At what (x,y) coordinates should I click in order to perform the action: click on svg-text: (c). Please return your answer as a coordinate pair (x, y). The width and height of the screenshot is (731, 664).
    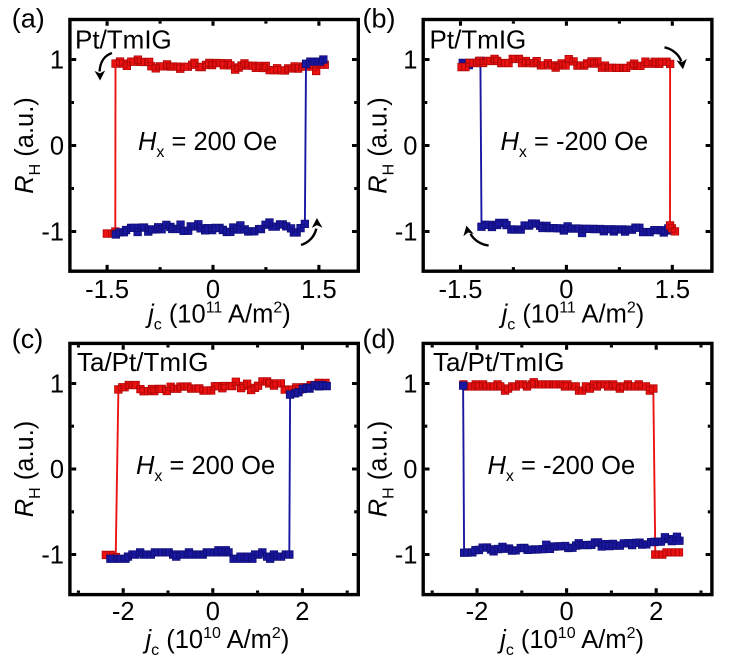
    Looking at the image, I should click on (27, 339).